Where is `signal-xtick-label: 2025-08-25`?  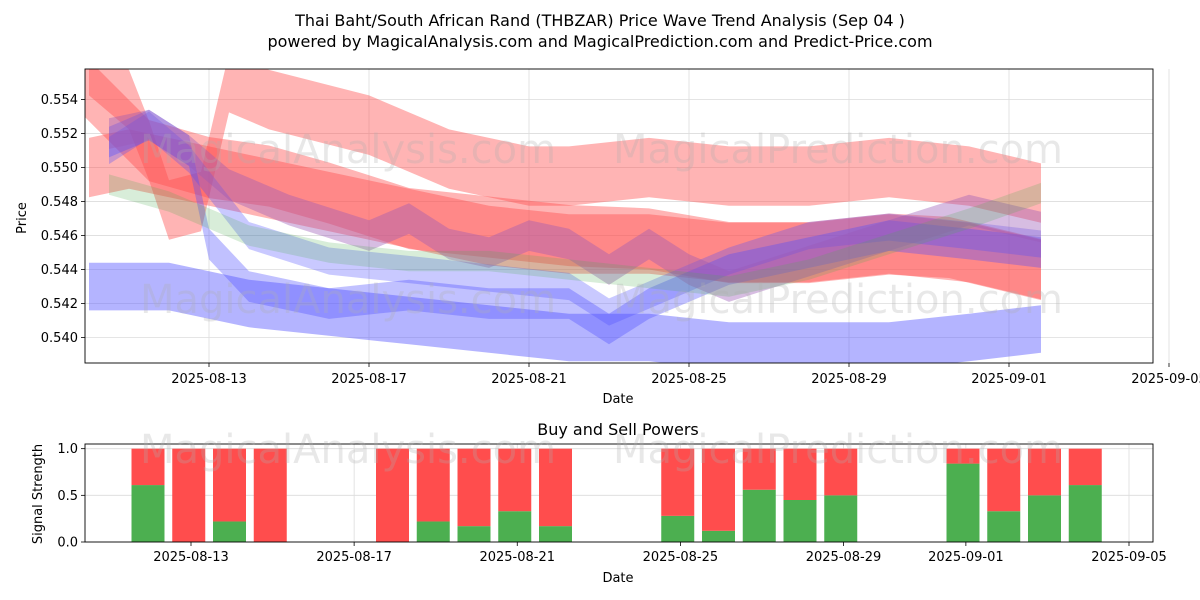 signal-xtick-label: 2025-08-25 is located at coordinates (681, 557).